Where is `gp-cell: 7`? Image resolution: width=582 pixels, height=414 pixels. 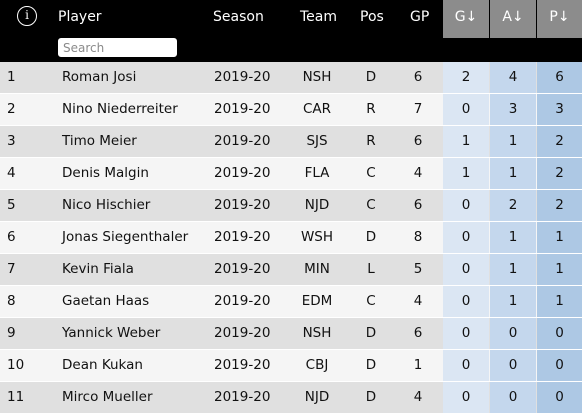 gp-cell: 7 is located at coordinates (418, 109).